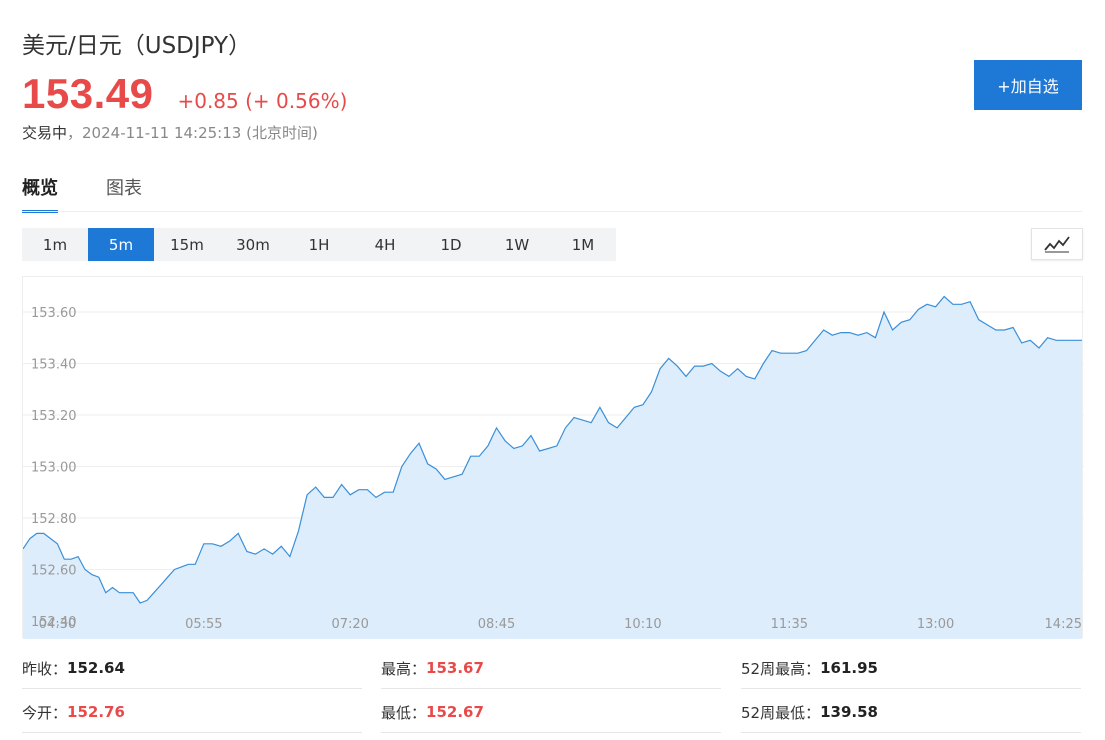  Describe the element at coordinates (57, 624) in the screenshot. I see `x-tick-label: 04:30` at that location.